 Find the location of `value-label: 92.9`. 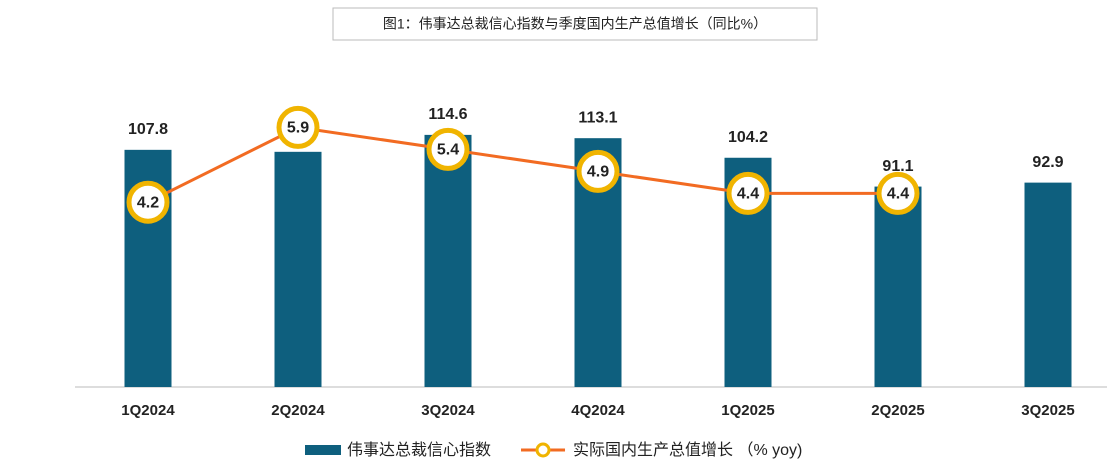

value-label: 92.9 is located at coordinates (1047, 162).